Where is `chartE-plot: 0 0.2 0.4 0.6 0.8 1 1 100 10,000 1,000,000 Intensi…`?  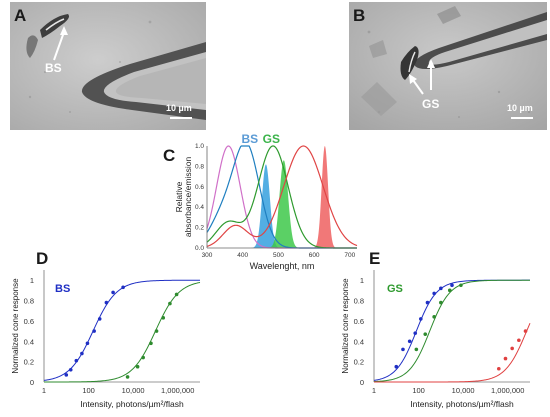
chartE-plot: 0 0.2 0.4 0.6 0.8 1 1 100 10,000 1,000,000 Intensi… is located at coordinates (436, 339).